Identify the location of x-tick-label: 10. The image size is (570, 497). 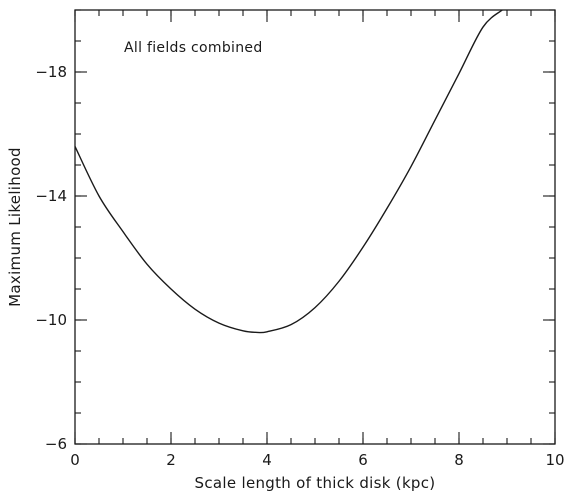
(554, 460).